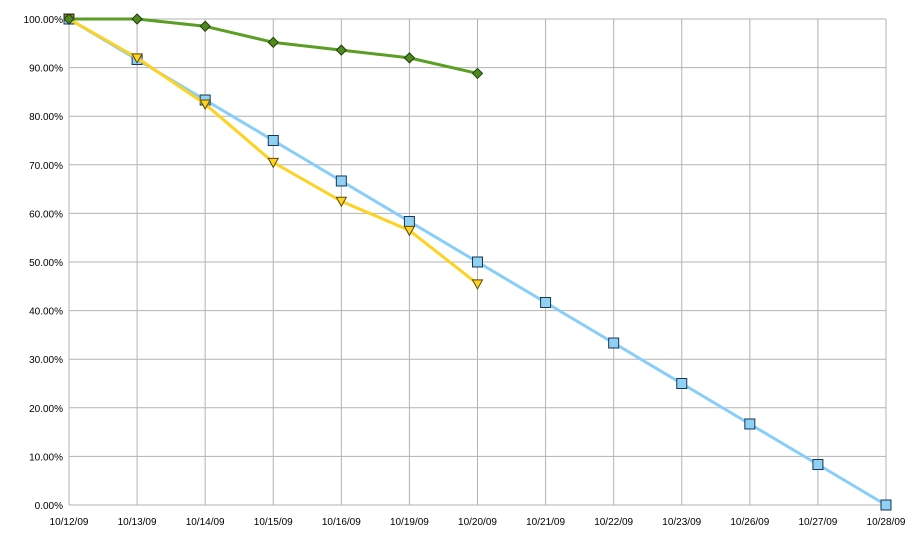 The height and width of the screenshot is (535, 917). What do you see at coordinates (46, 360) in the screenshot?
I see `y-tick-label: 30.00%` at bounding box center [46, 360].